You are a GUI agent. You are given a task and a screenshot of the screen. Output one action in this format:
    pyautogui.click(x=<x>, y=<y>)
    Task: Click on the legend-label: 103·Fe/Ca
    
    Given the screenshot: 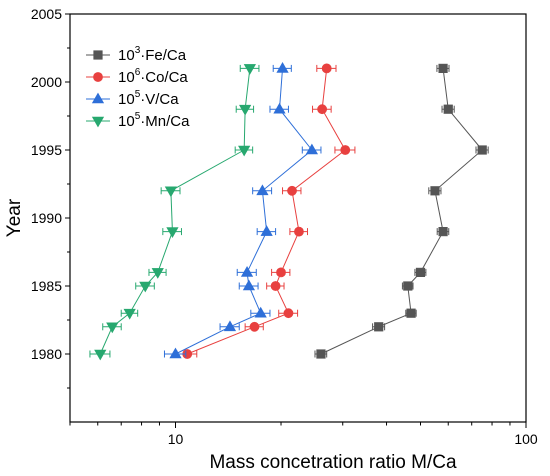 What is the action you would take?
    pyautogui.click(x=152, y=54)
    